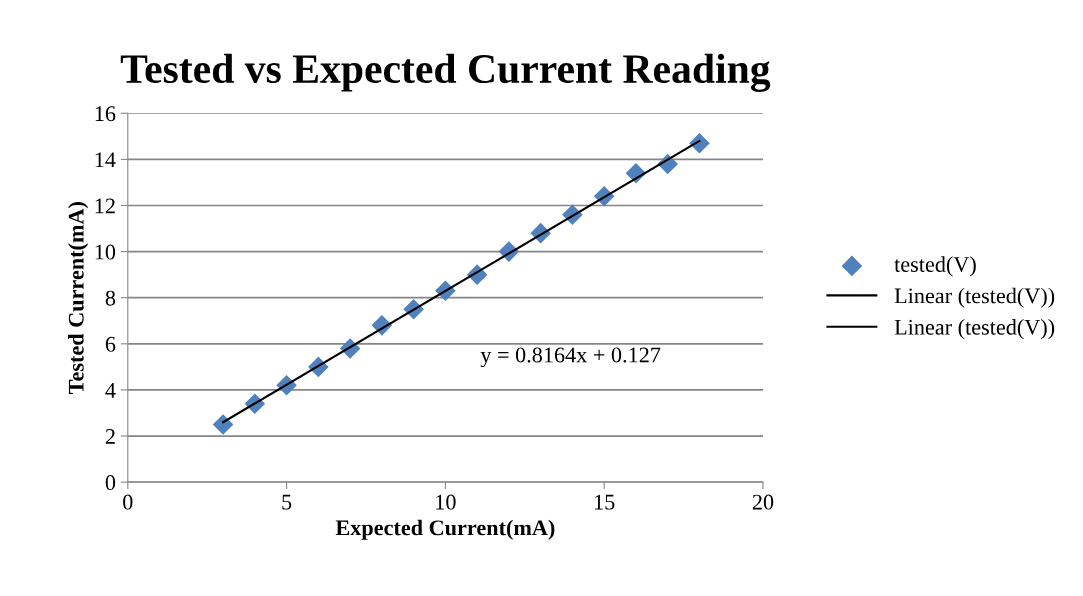 The image size is (1083, 596). I want to click on y-tick-label: 12, so click(105, 206).